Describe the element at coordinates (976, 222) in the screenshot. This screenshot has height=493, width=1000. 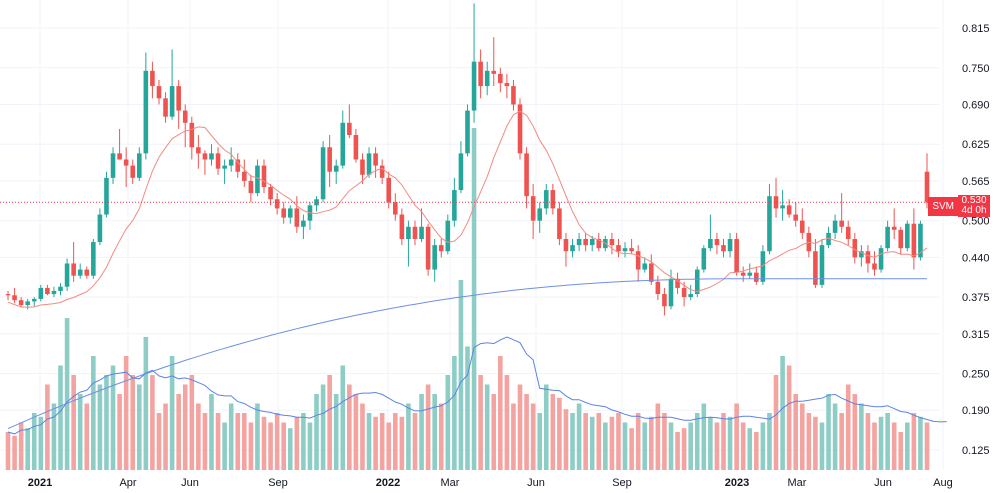
I see `y-tick-label: 0.500` at that location.